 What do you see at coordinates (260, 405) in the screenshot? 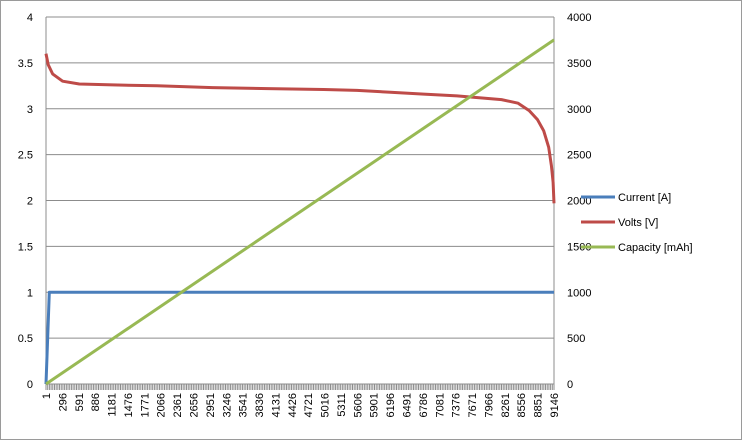
I see `x-tick-label: 3836` at bounding box center [260, 405].